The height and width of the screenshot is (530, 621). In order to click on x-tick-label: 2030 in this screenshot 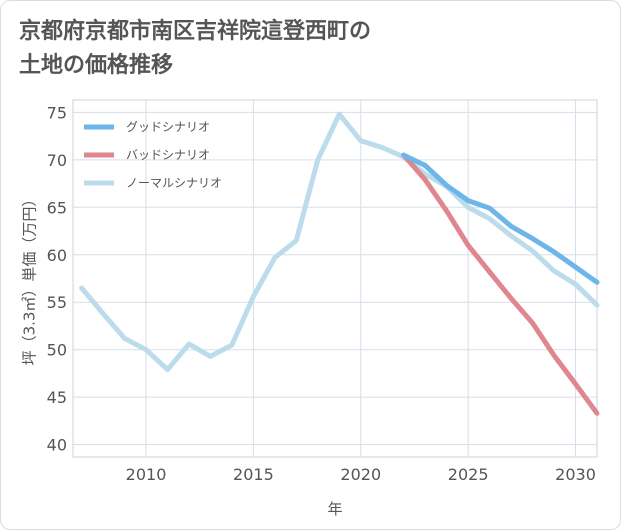, I will do `click(575, 474)`.